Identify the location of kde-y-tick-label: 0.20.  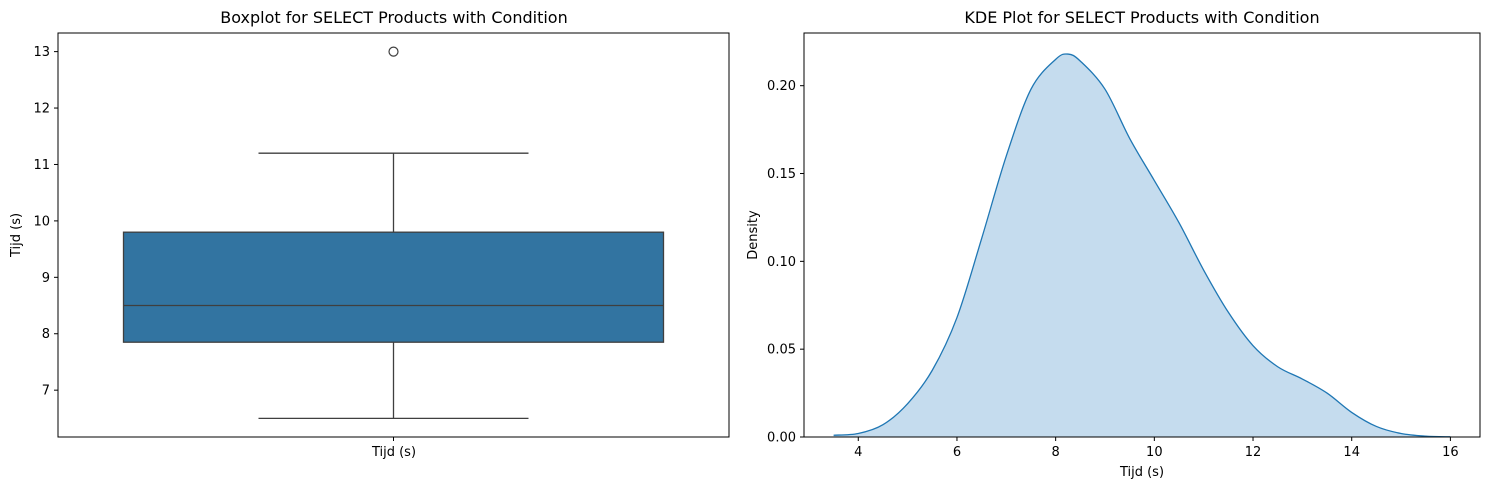
(781, 86).